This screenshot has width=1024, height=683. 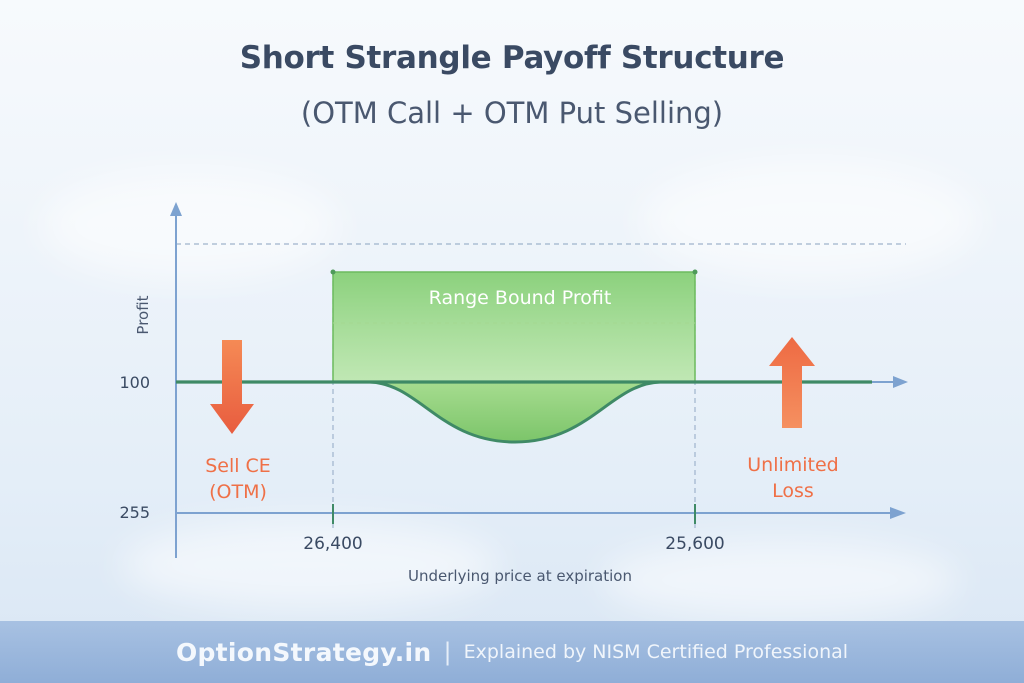 I want to click on up-arrow-icon, so click(x=792, y=382).